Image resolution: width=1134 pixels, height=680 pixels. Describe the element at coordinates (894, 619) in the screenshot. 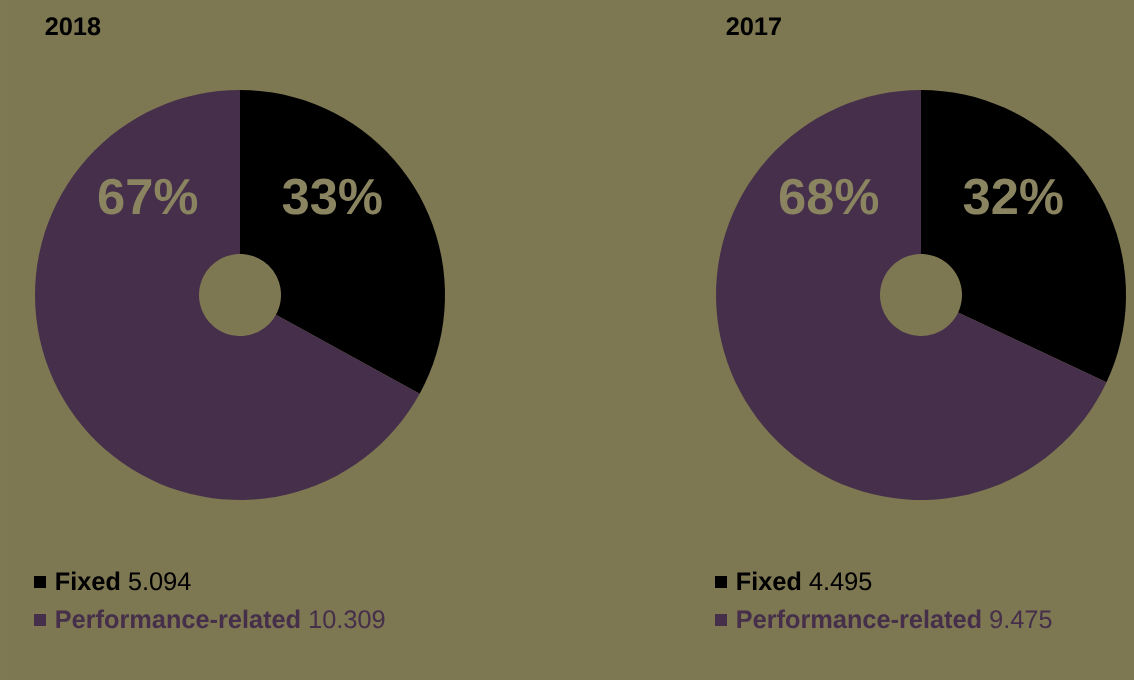

I see `legend-label: Performance-related 9.475` at that location.